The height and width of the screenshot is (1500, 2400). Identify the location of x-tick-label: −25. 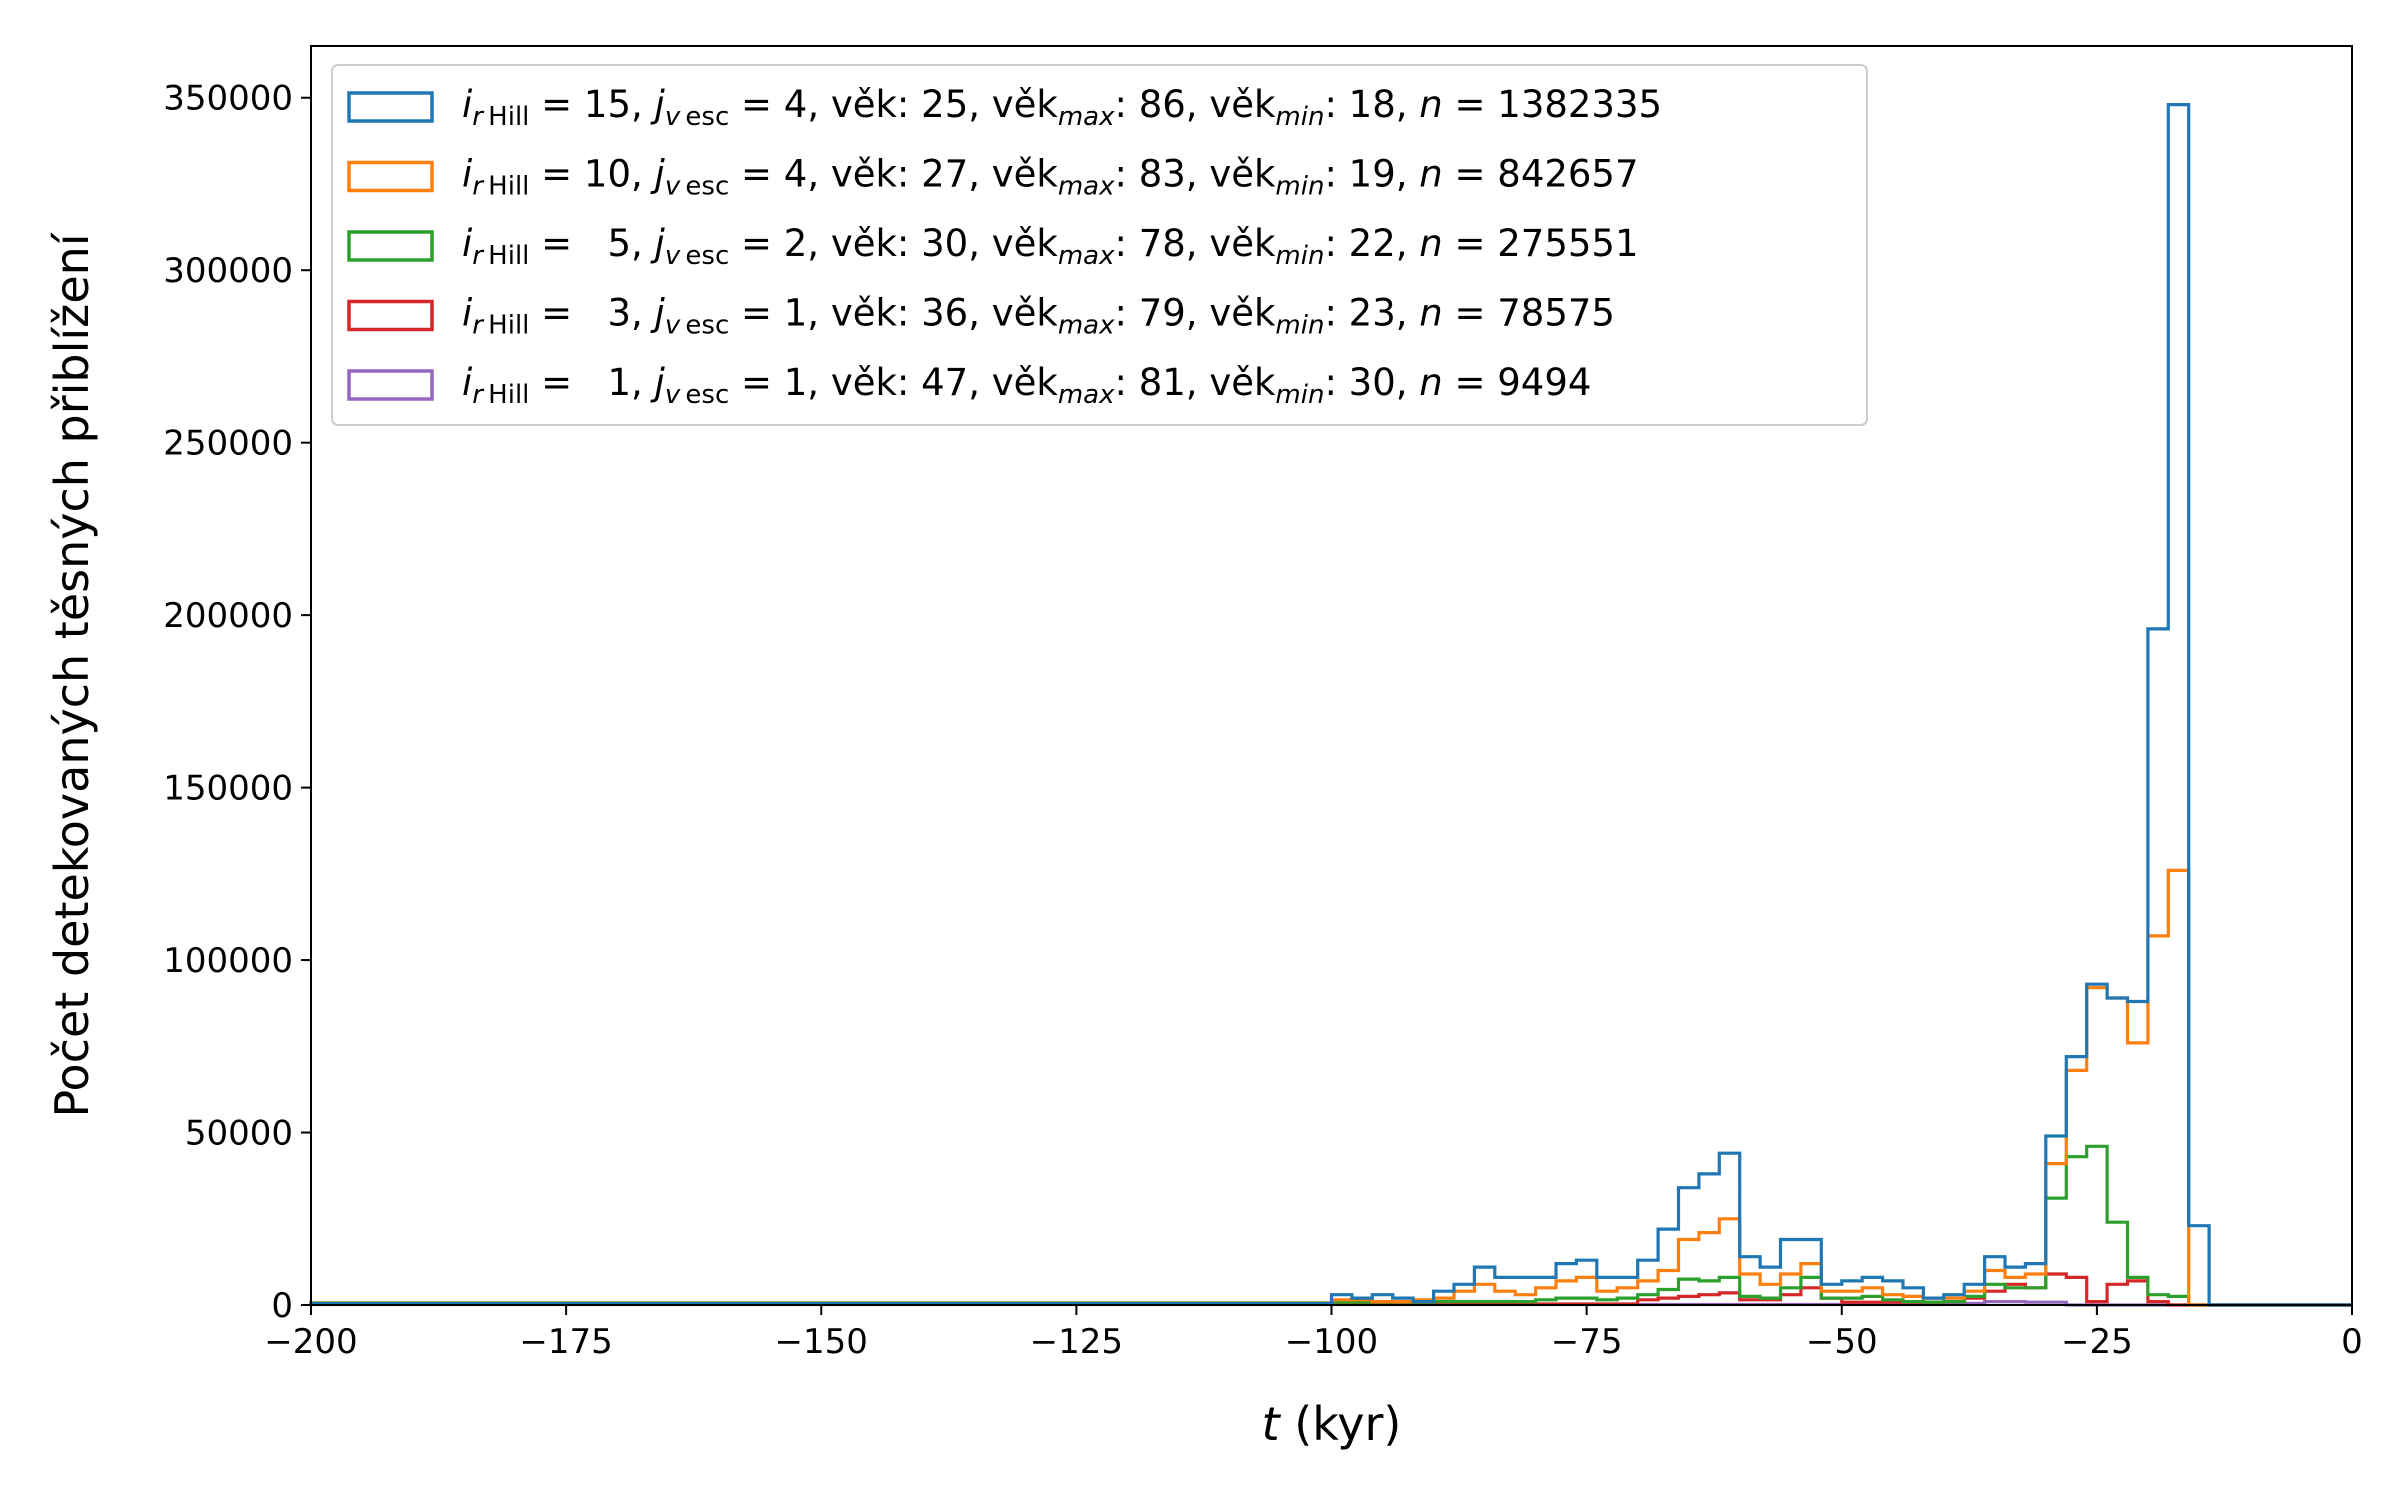
(2097, 1342).